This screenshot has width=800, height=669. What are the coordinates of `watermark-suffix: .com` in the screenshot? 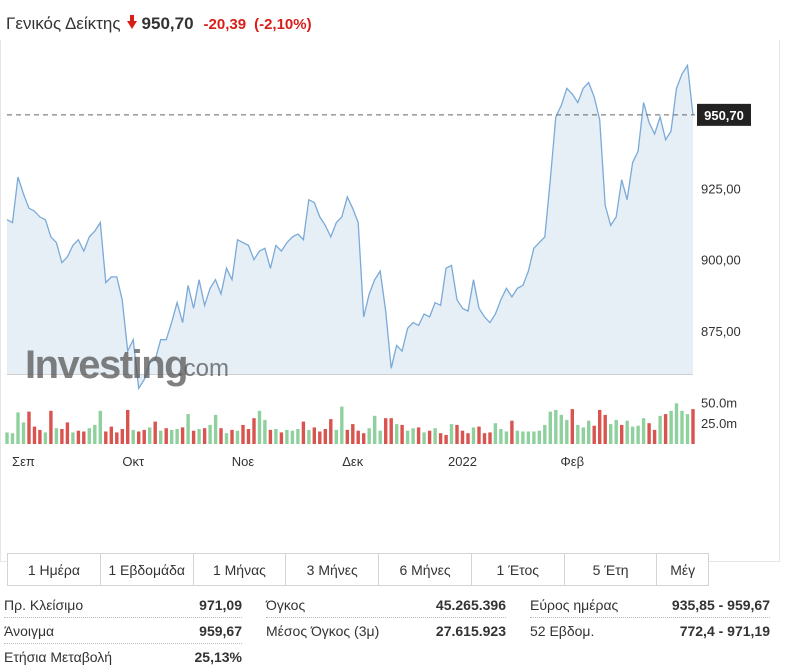 It's located at (203, 368).